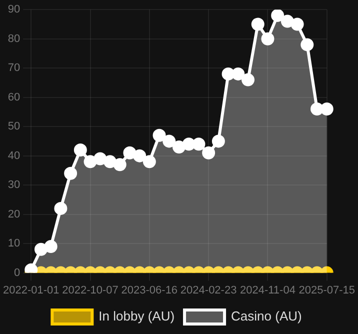  What do you see at coordinates (14, 10) in the screenshot?
I see `y-tick-label: 90` at bounding box center [14, 10].